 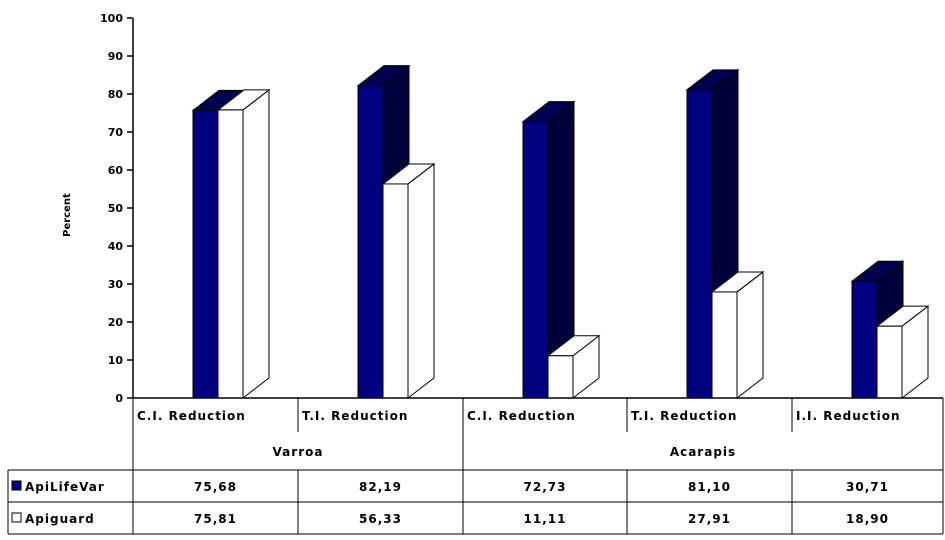 I want to click on legend-entry: ApiLifeVar, so click(x=65, y=487).